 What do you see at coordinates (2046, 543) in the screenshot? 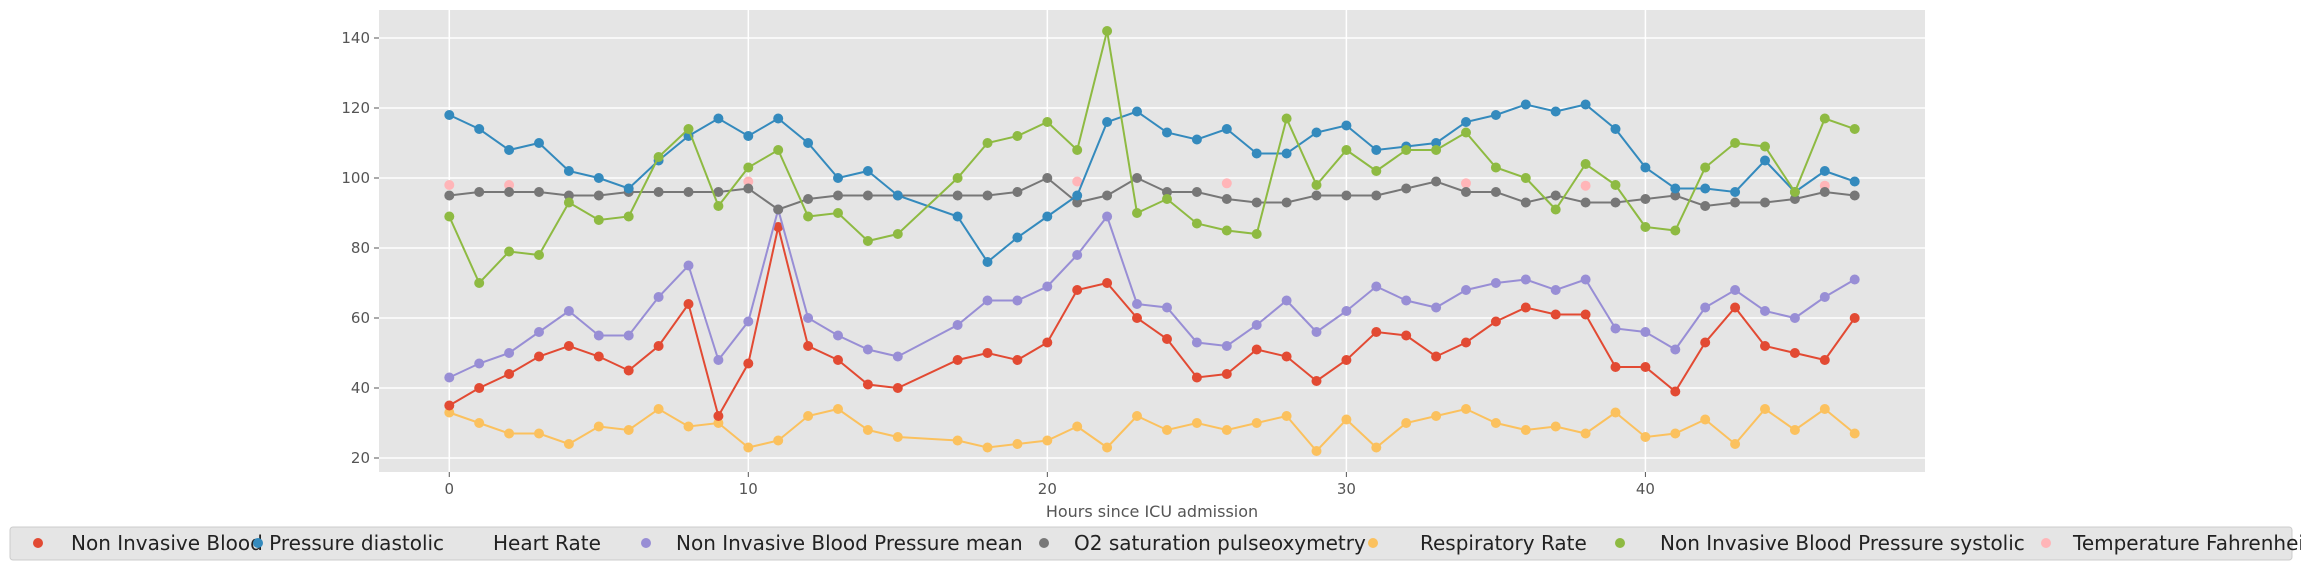
I see `legend-marker` at bounding box center [2046, 543].